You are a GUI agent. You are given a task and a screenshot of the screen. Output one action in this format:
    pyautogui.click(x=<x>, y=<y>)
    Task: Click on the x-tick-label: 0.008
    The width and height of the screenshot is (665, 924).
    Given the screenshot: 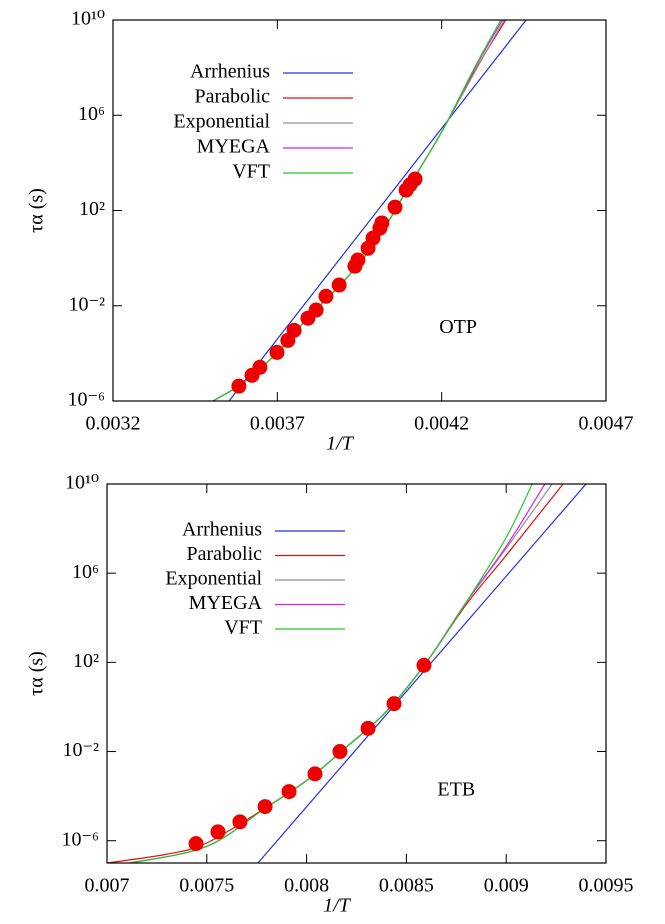 What is the action you would take?
    pyautogui.click(x=306, y=886)
    